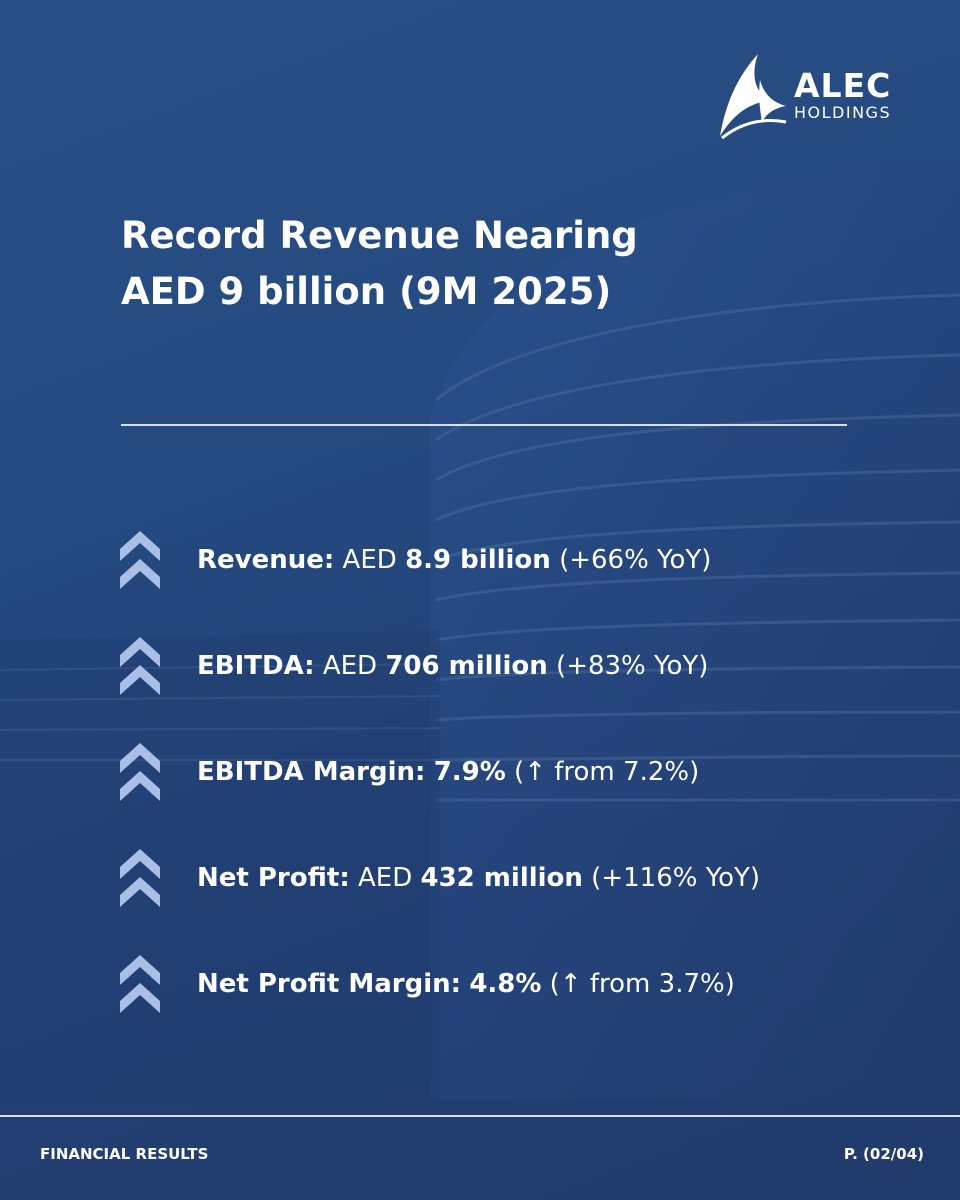 This screenshot has height=1200, width=960. Describe the element at coordinates (505, 984) in the screenshot. I see `metric-value: 4.8%` at that location.